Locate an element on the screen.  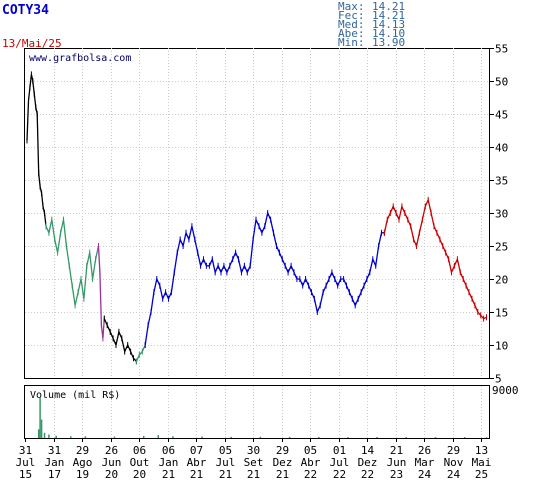
volume-label: Volume (mil R$) is located at coordinates (75, 395).